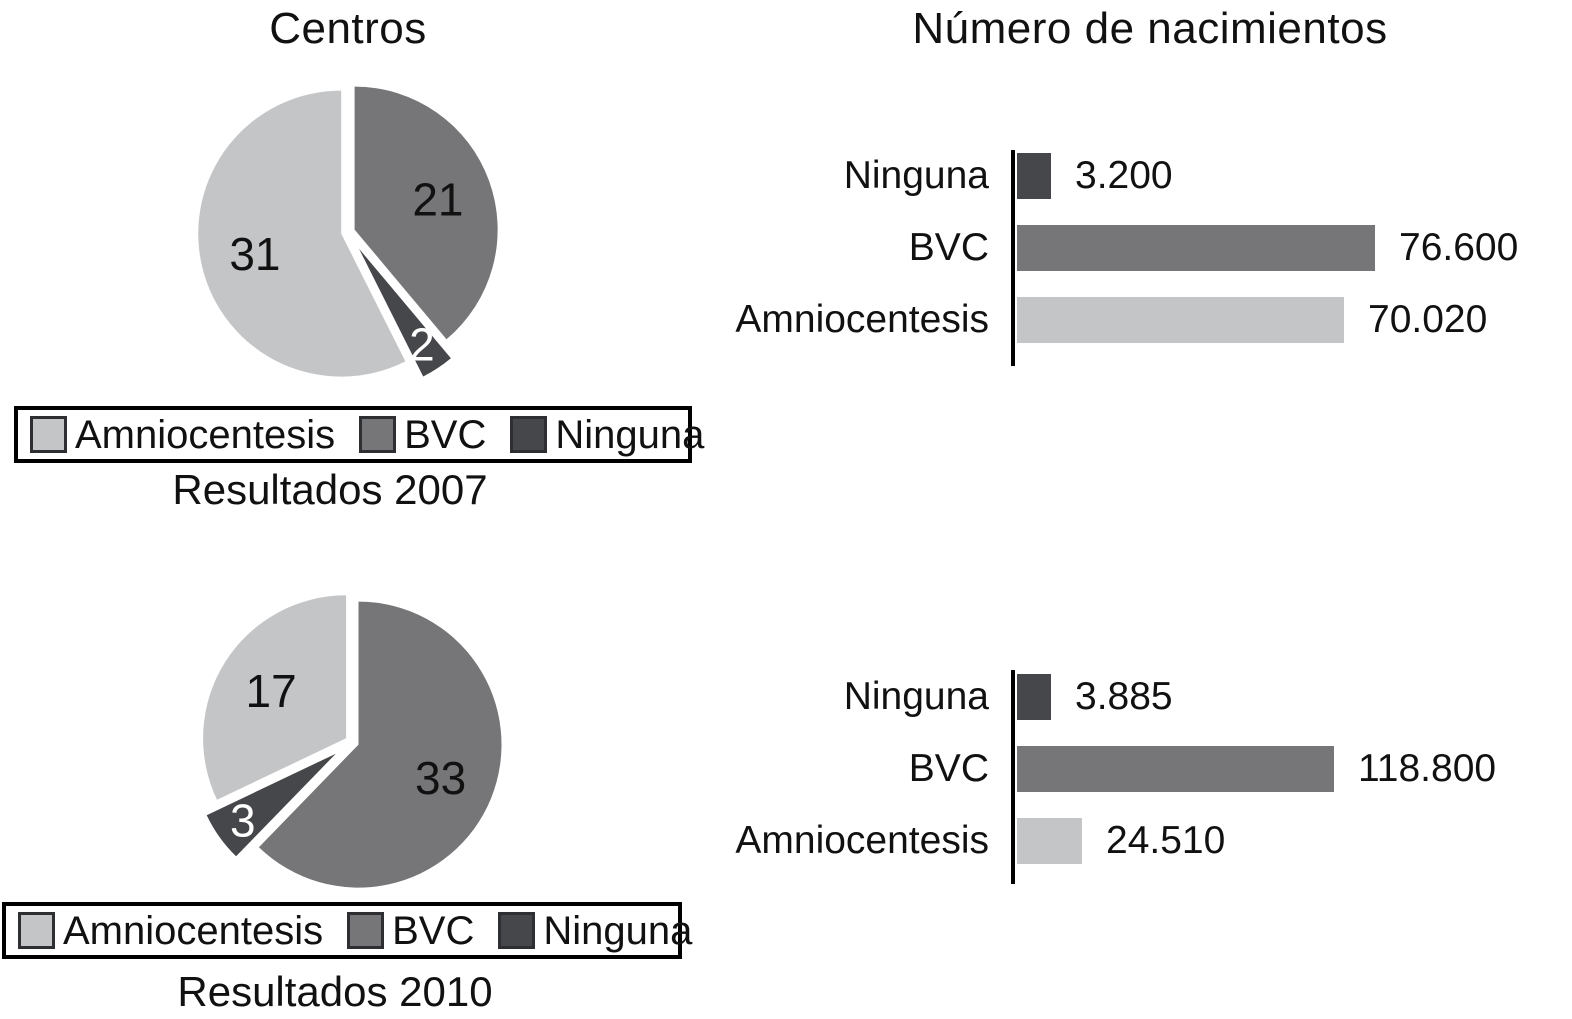  I want to click on bar-track: 24.510, so click(1293, 841).